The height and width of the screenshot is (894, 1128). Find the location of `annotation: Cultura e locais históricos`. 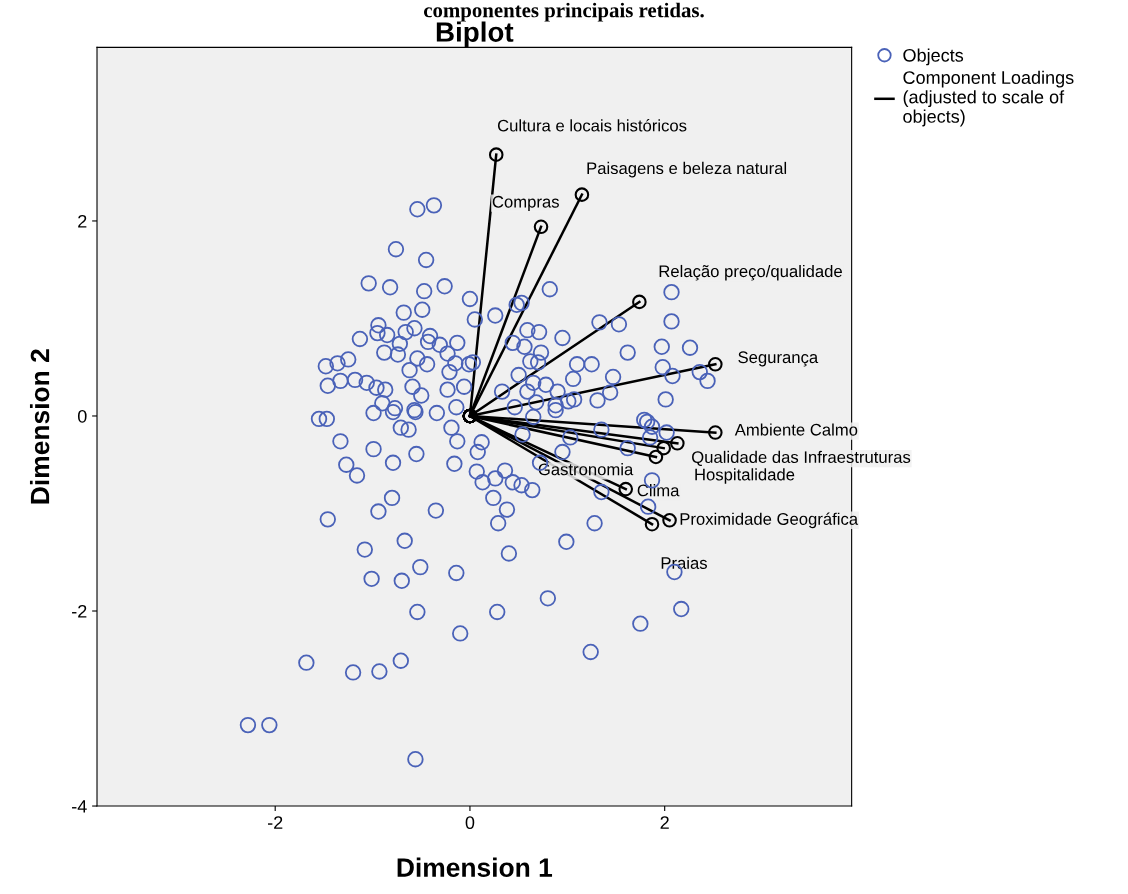

annotation: Cultura e locais históricos is located at coordinates (592, 125).